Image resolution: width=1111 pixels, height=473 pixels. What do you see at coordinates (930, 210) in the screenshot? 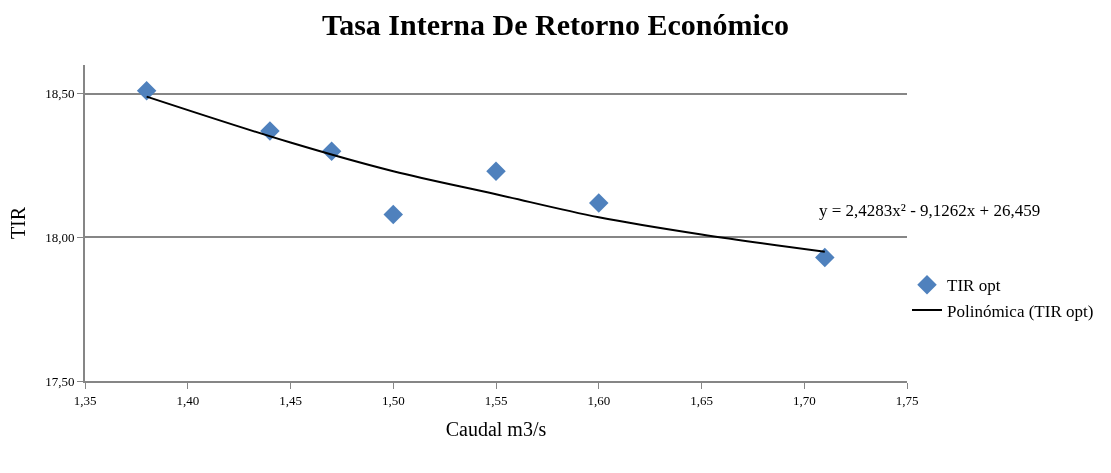
I see `annotation: y = 2,4283x² - 9,1262x + 26,459` at bounding box center [930, 210].